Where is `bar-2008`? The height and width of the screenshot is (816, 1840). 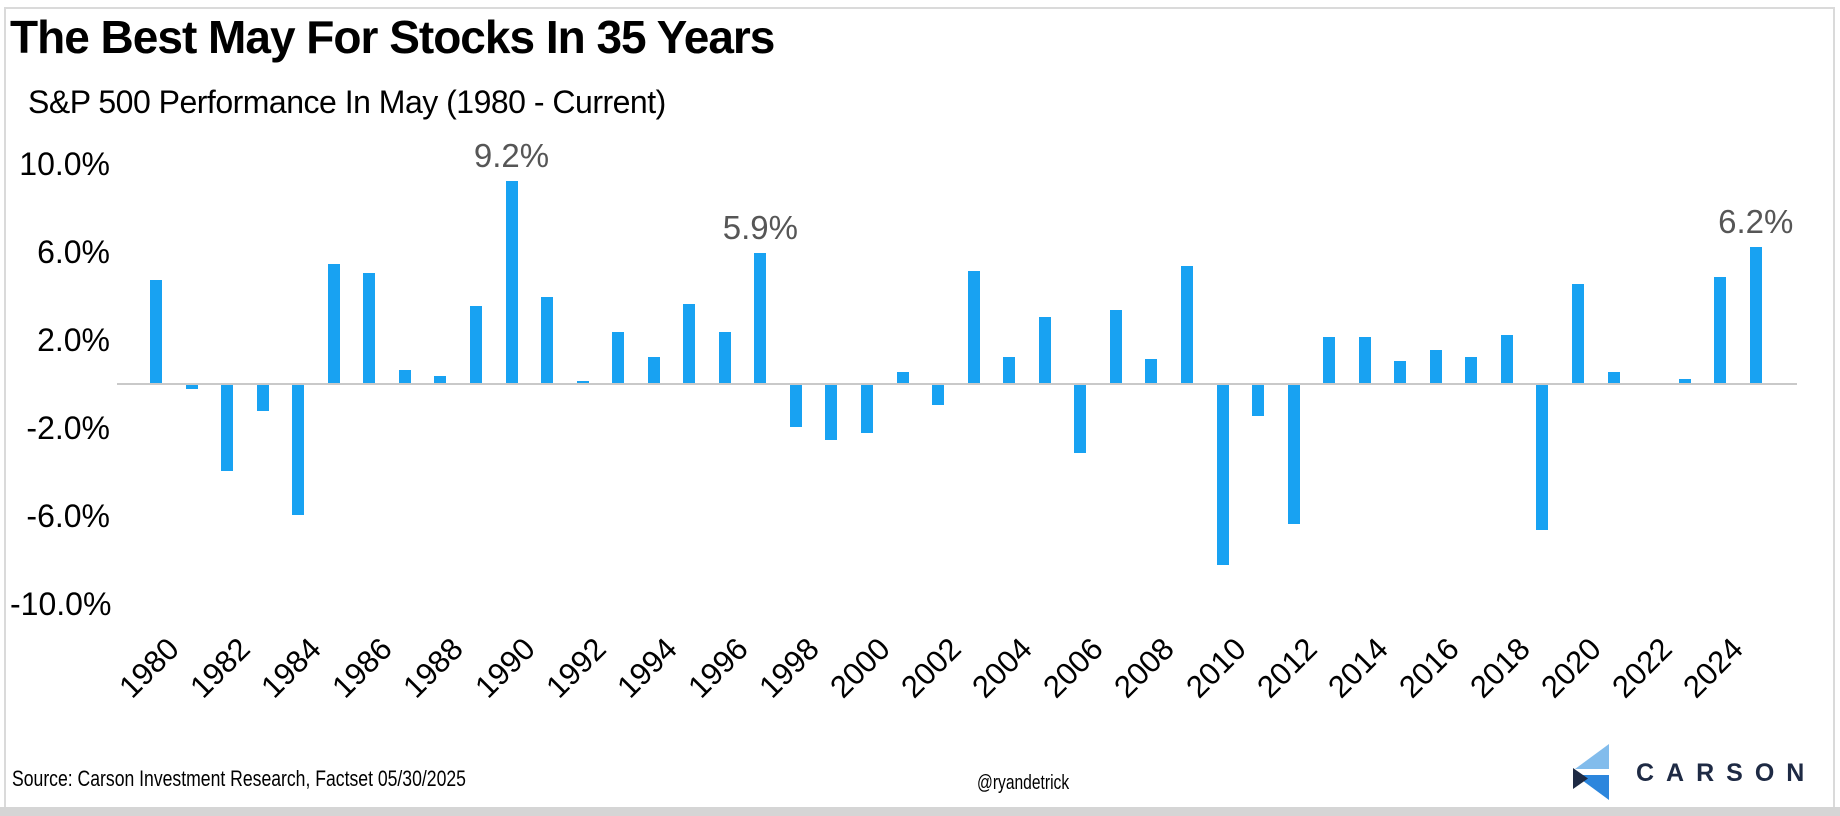 bar-2008 is located at coordinates (1151, 370).